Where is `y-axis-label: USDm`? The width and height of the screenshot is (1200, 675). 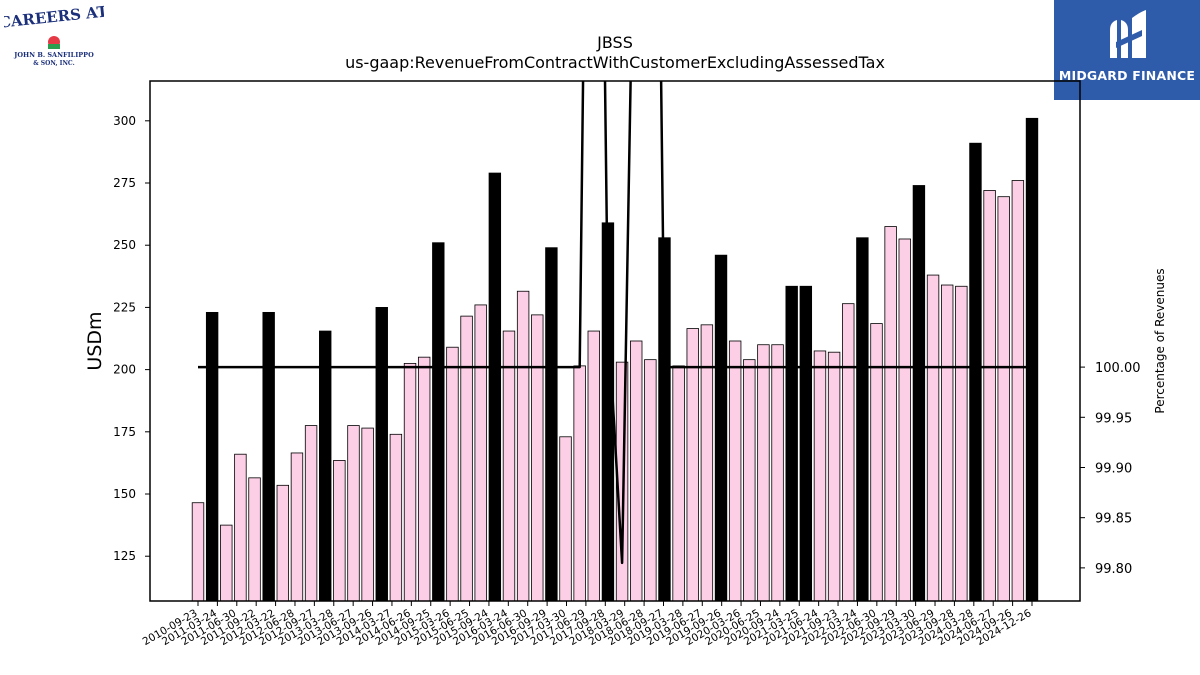
y-axis-label: USDm is located at coordinates (95, 340).